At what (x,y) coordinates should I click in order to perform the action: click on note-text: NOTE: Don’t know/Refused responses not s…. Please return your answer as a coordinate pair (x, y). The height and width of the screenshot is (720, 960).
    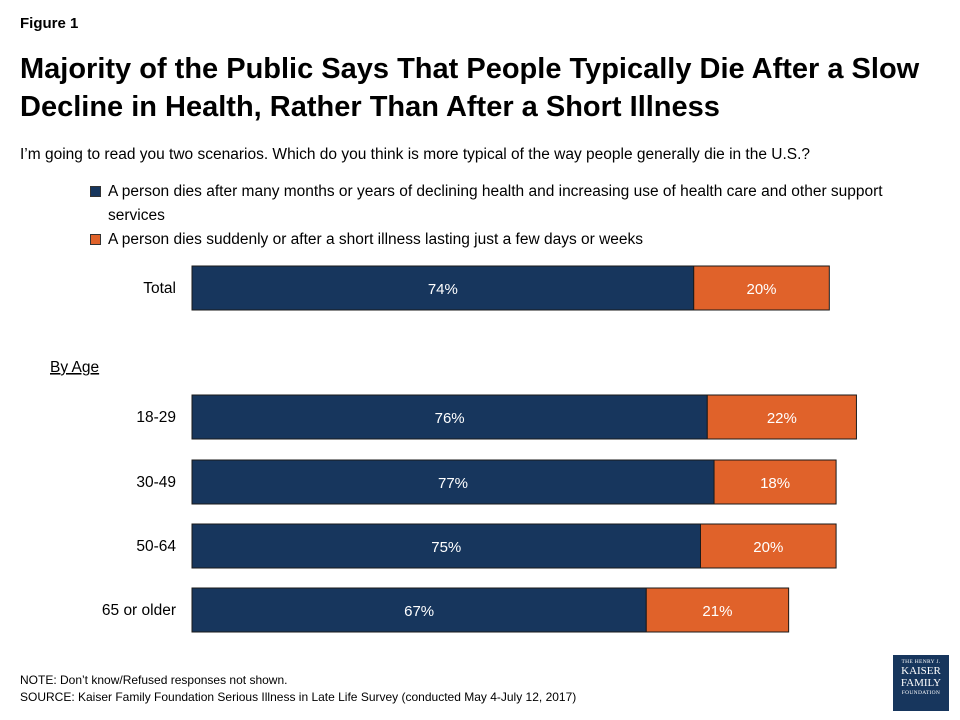
    Looking at the image, I should click on (154, 680).